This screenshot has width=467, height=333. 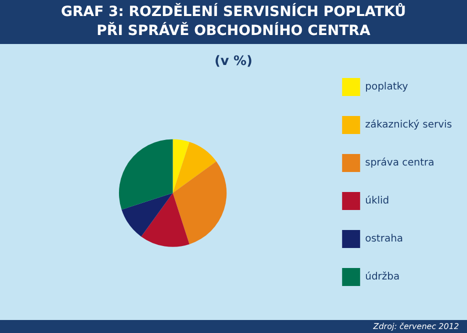 What do you see at coordinates (386, 87) in the screenshot?
I see `legend-label: poplatky` at bounding box center [386, 87].